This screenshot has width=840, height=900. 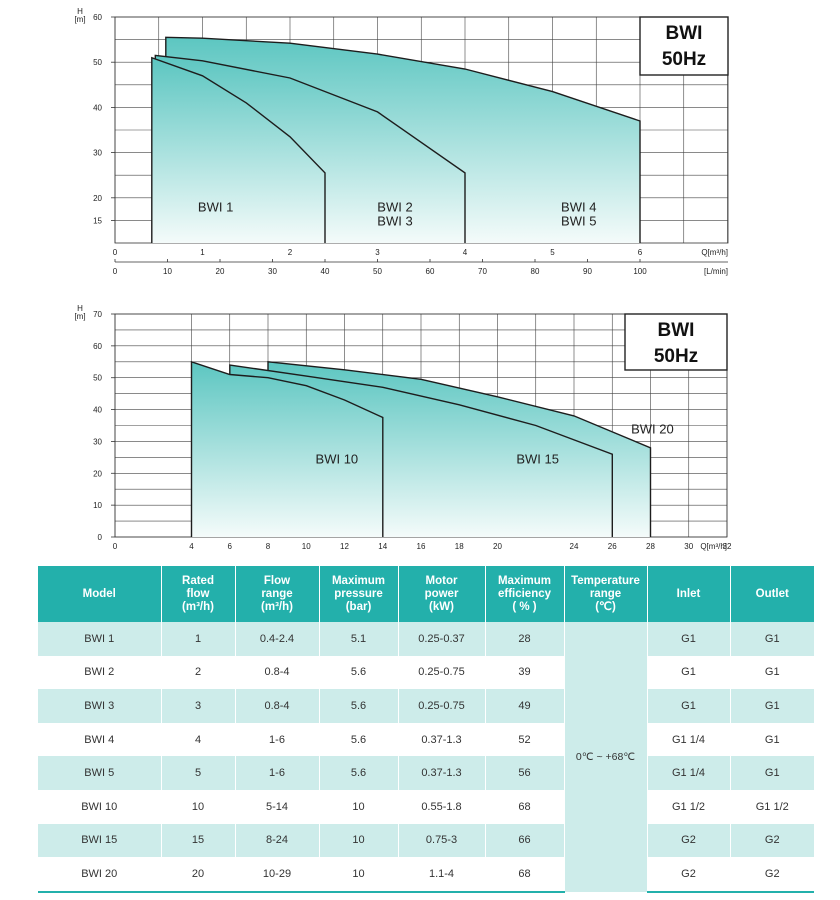 I want to click on table-cell: 10-29, so click(x=277, y=875).